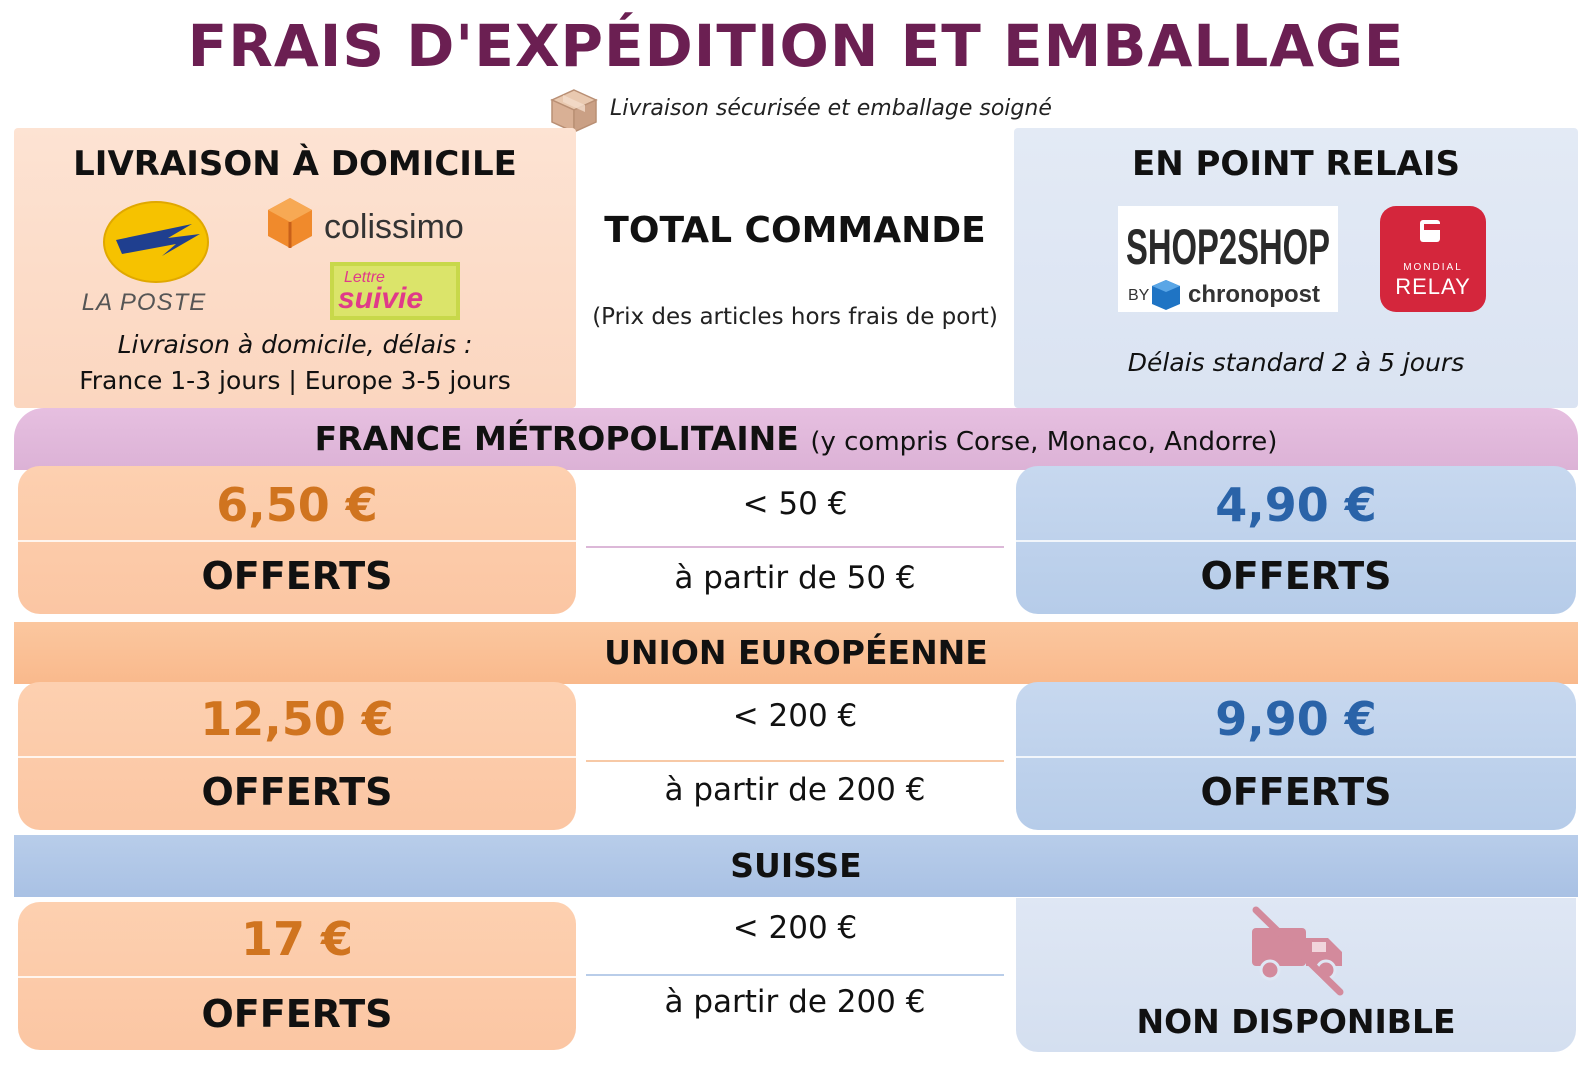  Describe the element at coordinates (795, 504) in the screenshot. I see `france-threshold-below: < 50 €` at that location.